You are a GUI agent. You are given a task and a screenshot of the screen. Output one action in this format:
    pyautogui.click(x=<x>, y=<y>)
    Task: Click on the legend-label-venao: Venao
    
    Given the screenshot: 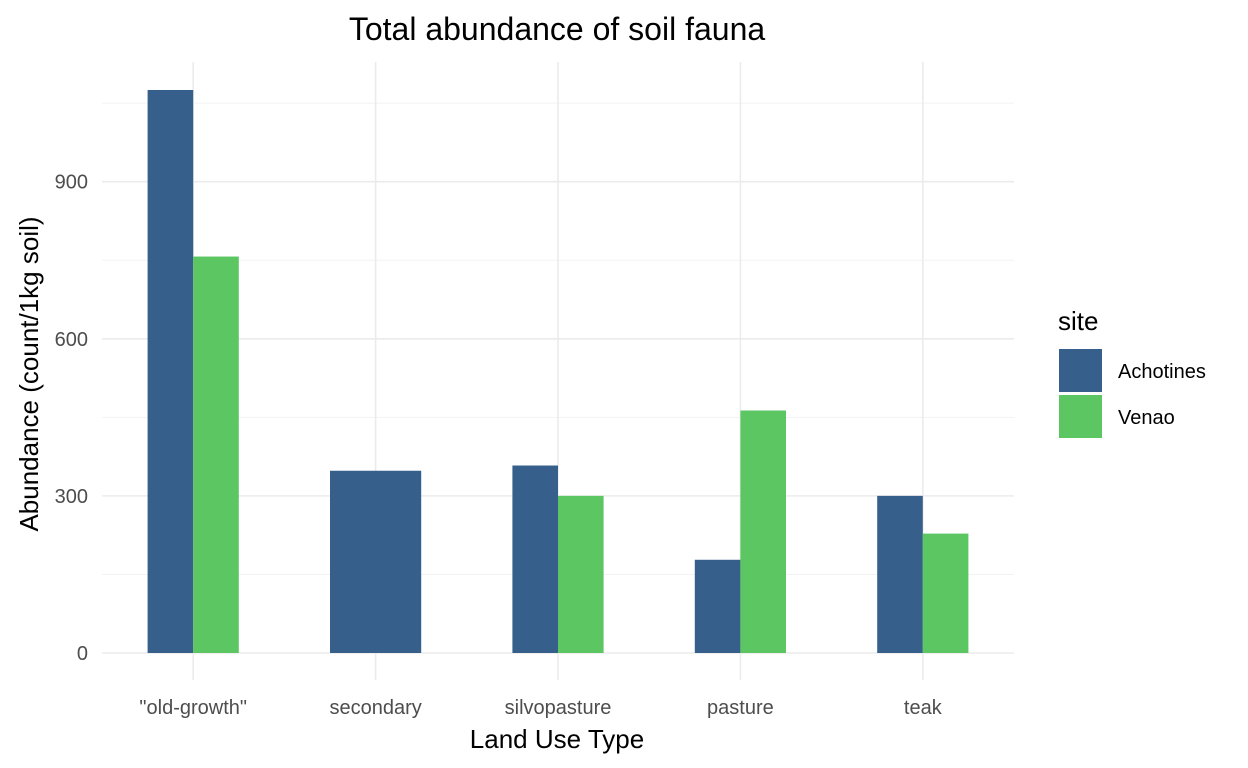 What is the action you would take?
    pyautogui.click(x=1146, y=418)
    